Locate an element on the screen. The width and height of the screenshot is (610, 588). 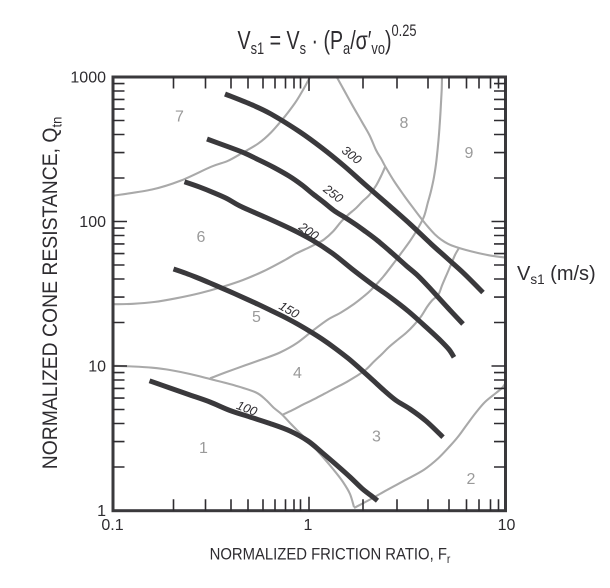
svg-text: 8 is located at coordinates (404, 123).